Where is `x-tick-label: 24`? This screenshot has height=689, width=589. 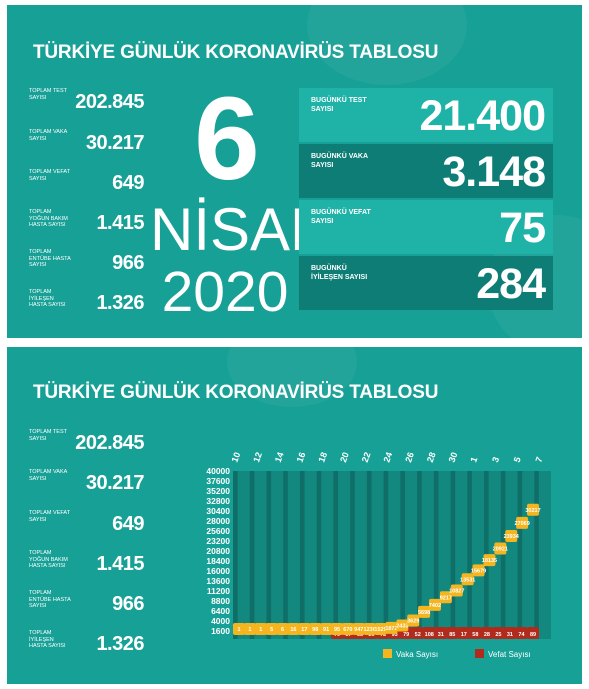 x-tick-label: 24 is located at coordinates (387, 457).